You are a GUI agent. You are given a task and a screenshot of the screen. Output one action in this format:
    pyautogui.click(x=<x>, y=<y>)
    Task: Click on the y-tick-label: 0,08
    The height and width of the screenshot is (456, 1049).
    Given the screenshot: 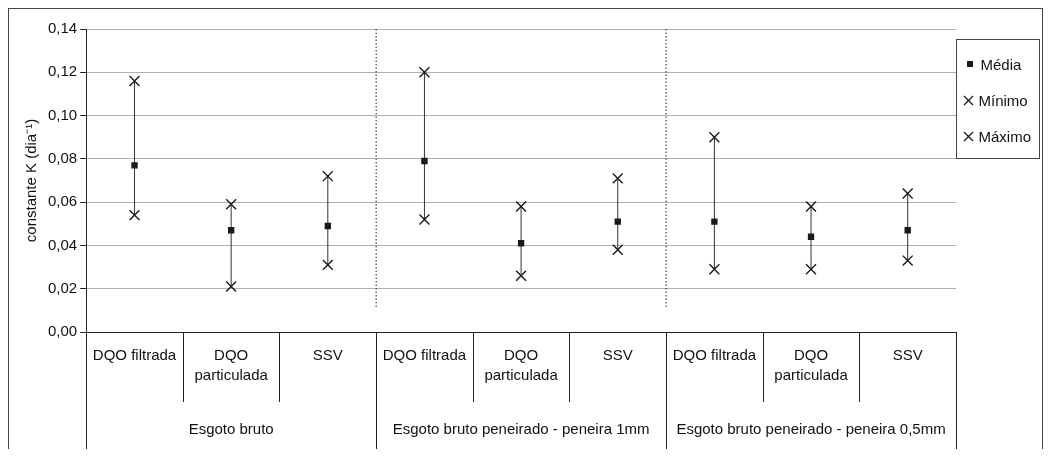 What is the action you would take?
    pyautogui.click(x=62, y=157)
    